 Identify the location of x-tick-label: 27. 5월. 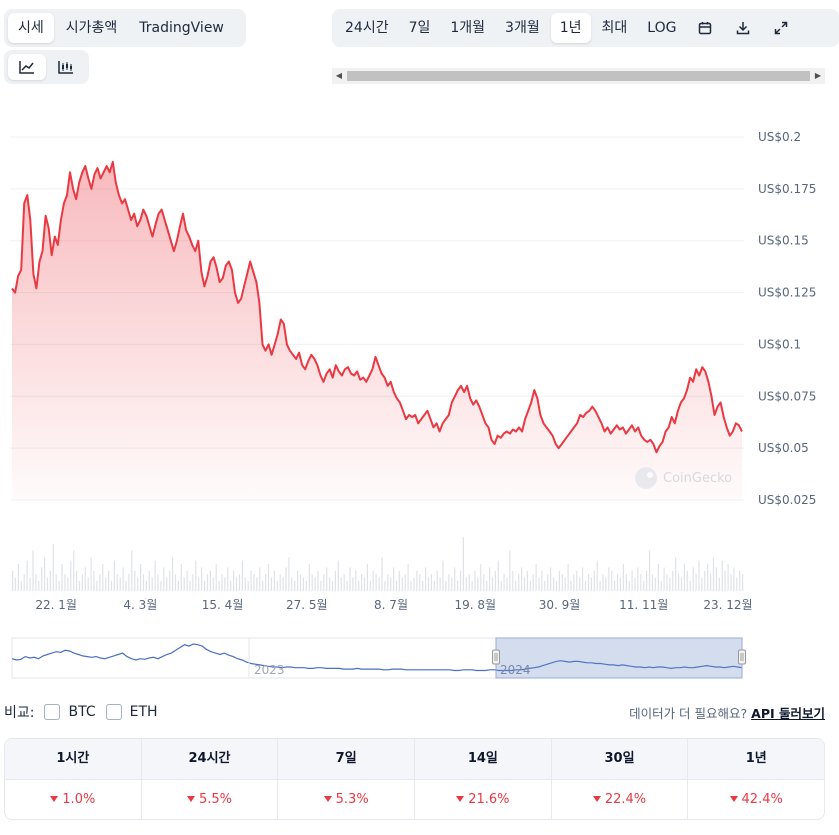
(307, 605).